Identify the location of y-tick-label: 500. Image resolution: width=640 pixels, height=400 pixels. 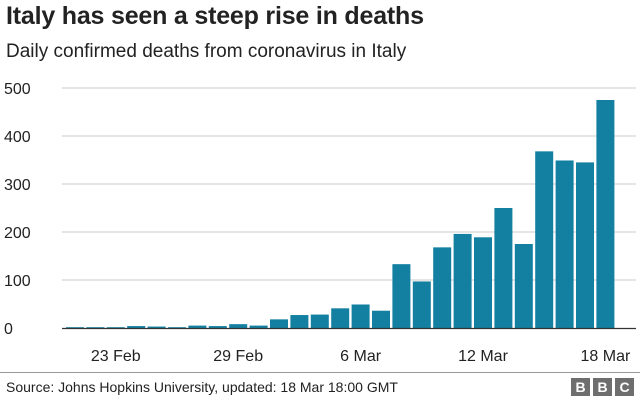
(17, 89).